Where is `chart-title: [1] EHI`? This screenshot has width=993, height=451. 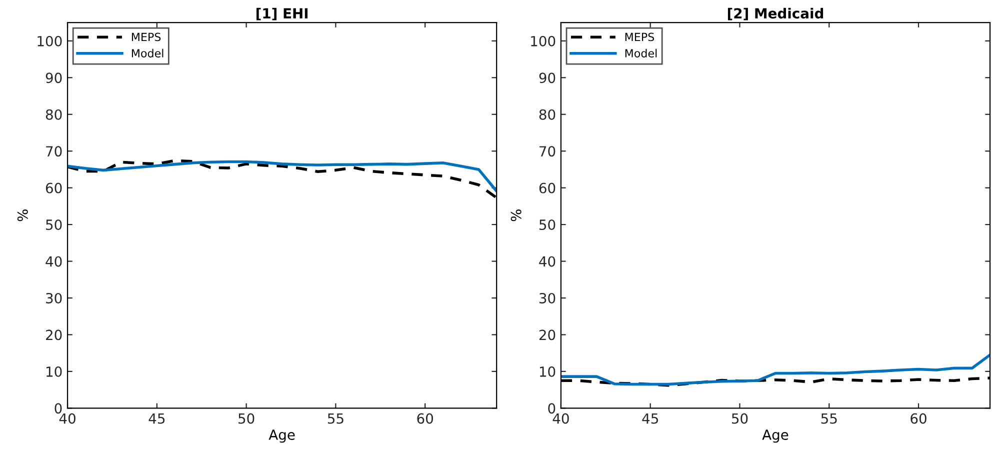
chart-title: [1] EHI is located at coordinates (282, 14).